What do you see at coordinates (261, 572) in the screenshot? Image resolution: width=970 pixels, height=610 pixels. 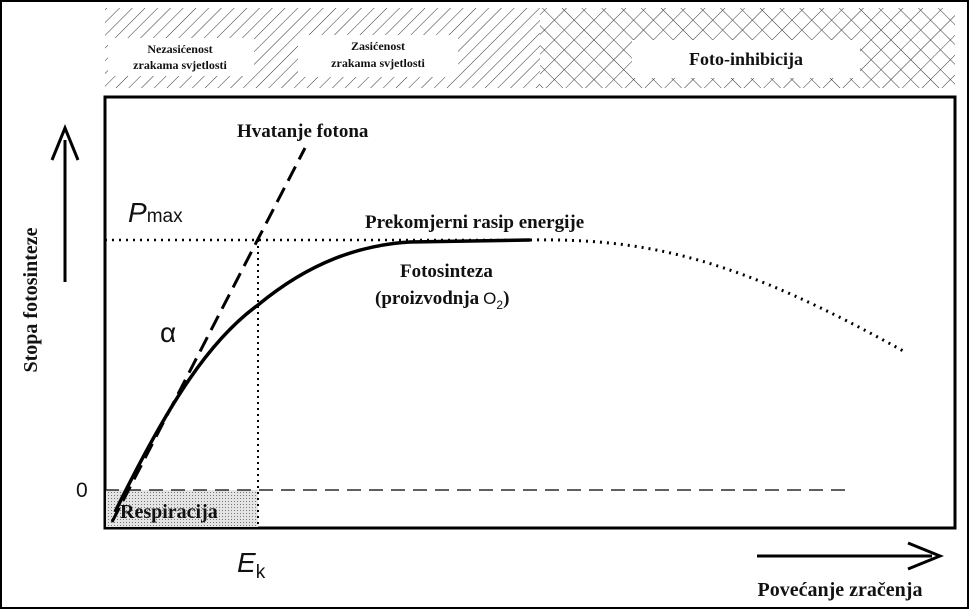 I see `subscript: k` at bounding box center [261, 572].